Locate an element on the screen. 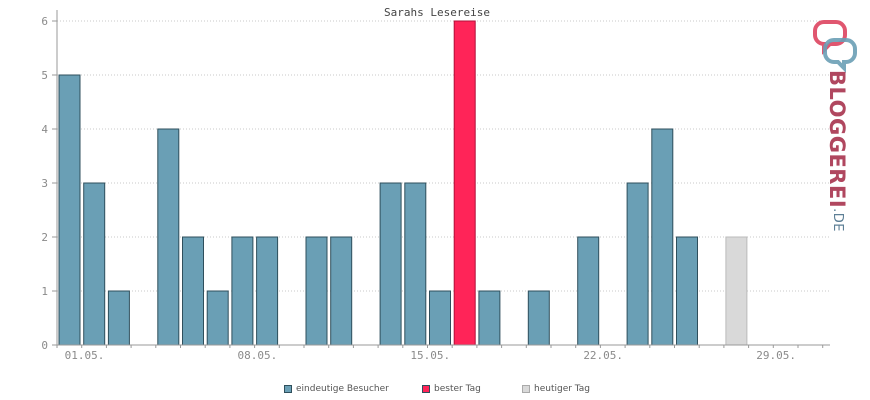 The image size is (870, 400). y-tick-label: 0 is located at coordinates (44, 345).